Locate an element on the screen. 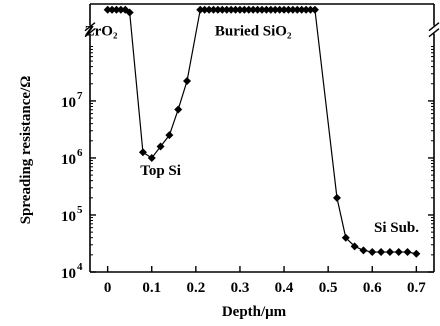  left-break-mark-upper is located at coordinates (90, 27).